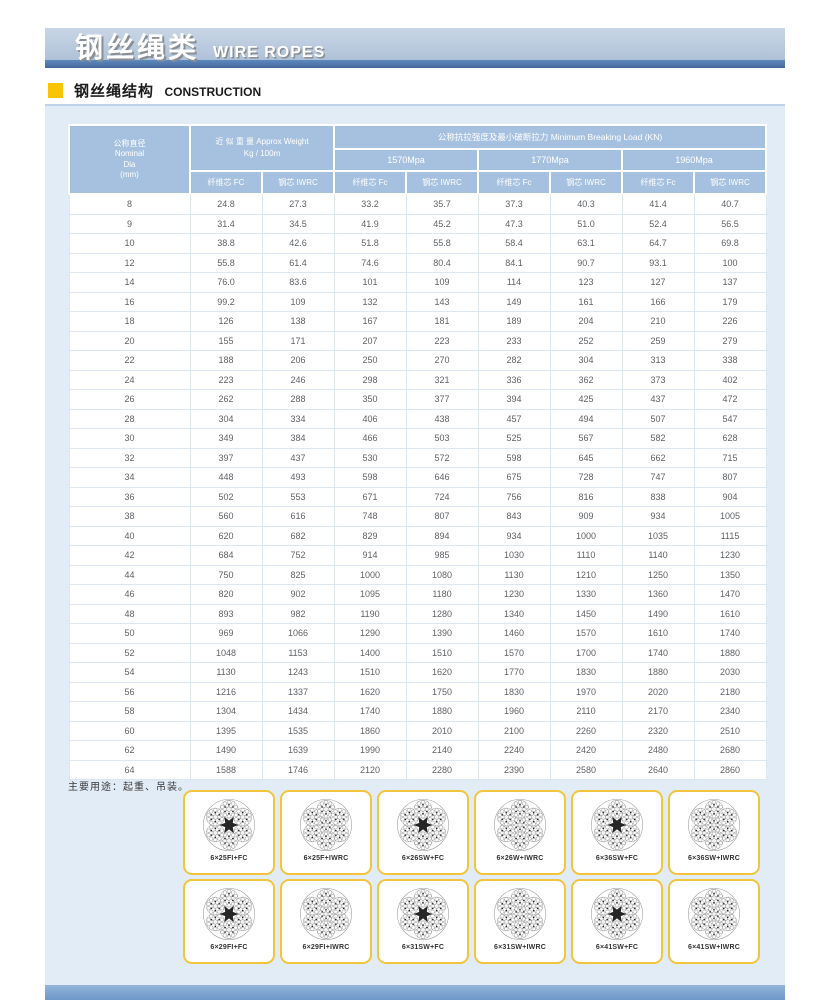  I want to click on value-cell: 1350, so click(730, 574).